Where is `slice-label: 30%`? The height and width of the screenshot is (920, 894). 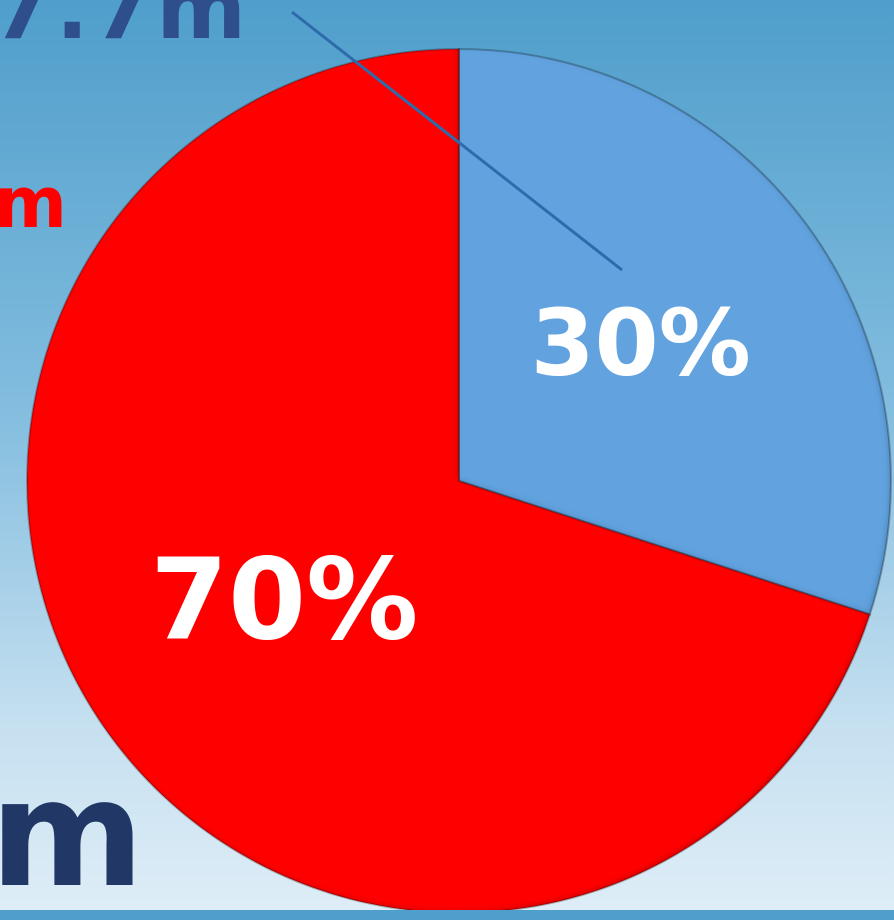 slice-label: 30% is located at coordinates (641, 342).